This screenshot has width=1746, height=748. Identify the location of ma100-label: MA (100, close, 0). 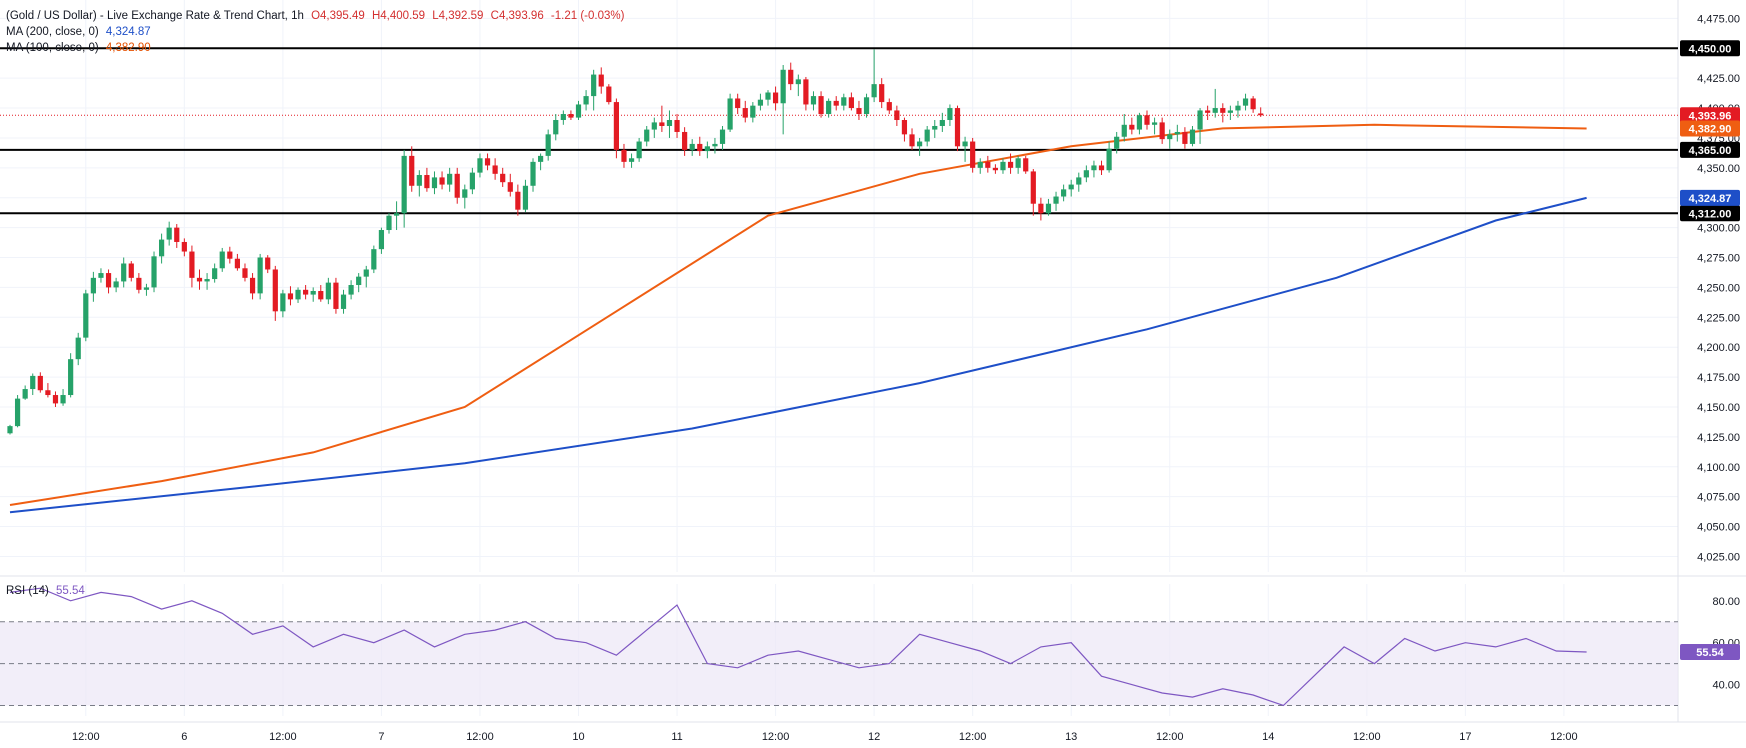
(52, 48).